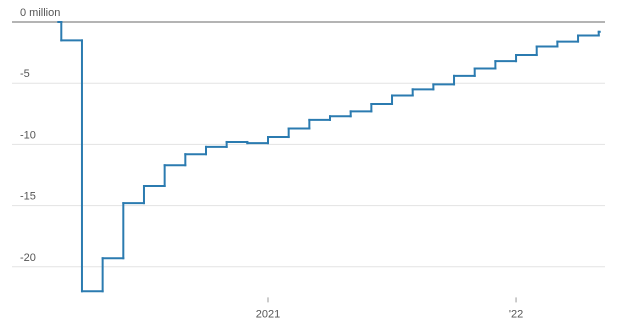  What do you see at coordinates (40, 13) in the screenshot?
I see `y-tick-label: 0 million` at bounding box center [40, 13].